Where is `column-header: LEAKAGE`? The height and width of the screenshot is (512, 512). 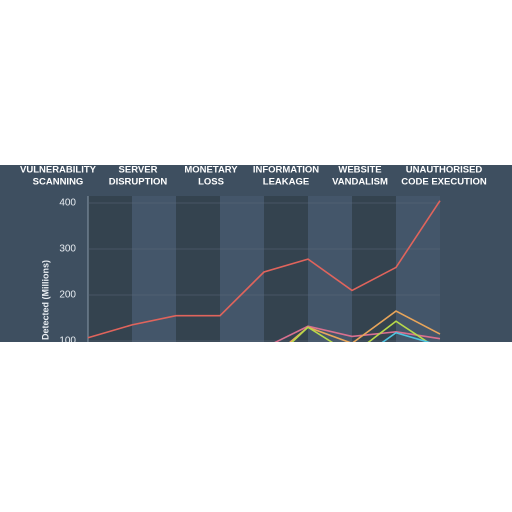
column-header: LEAKAGE is located at coordinates (286, 182).